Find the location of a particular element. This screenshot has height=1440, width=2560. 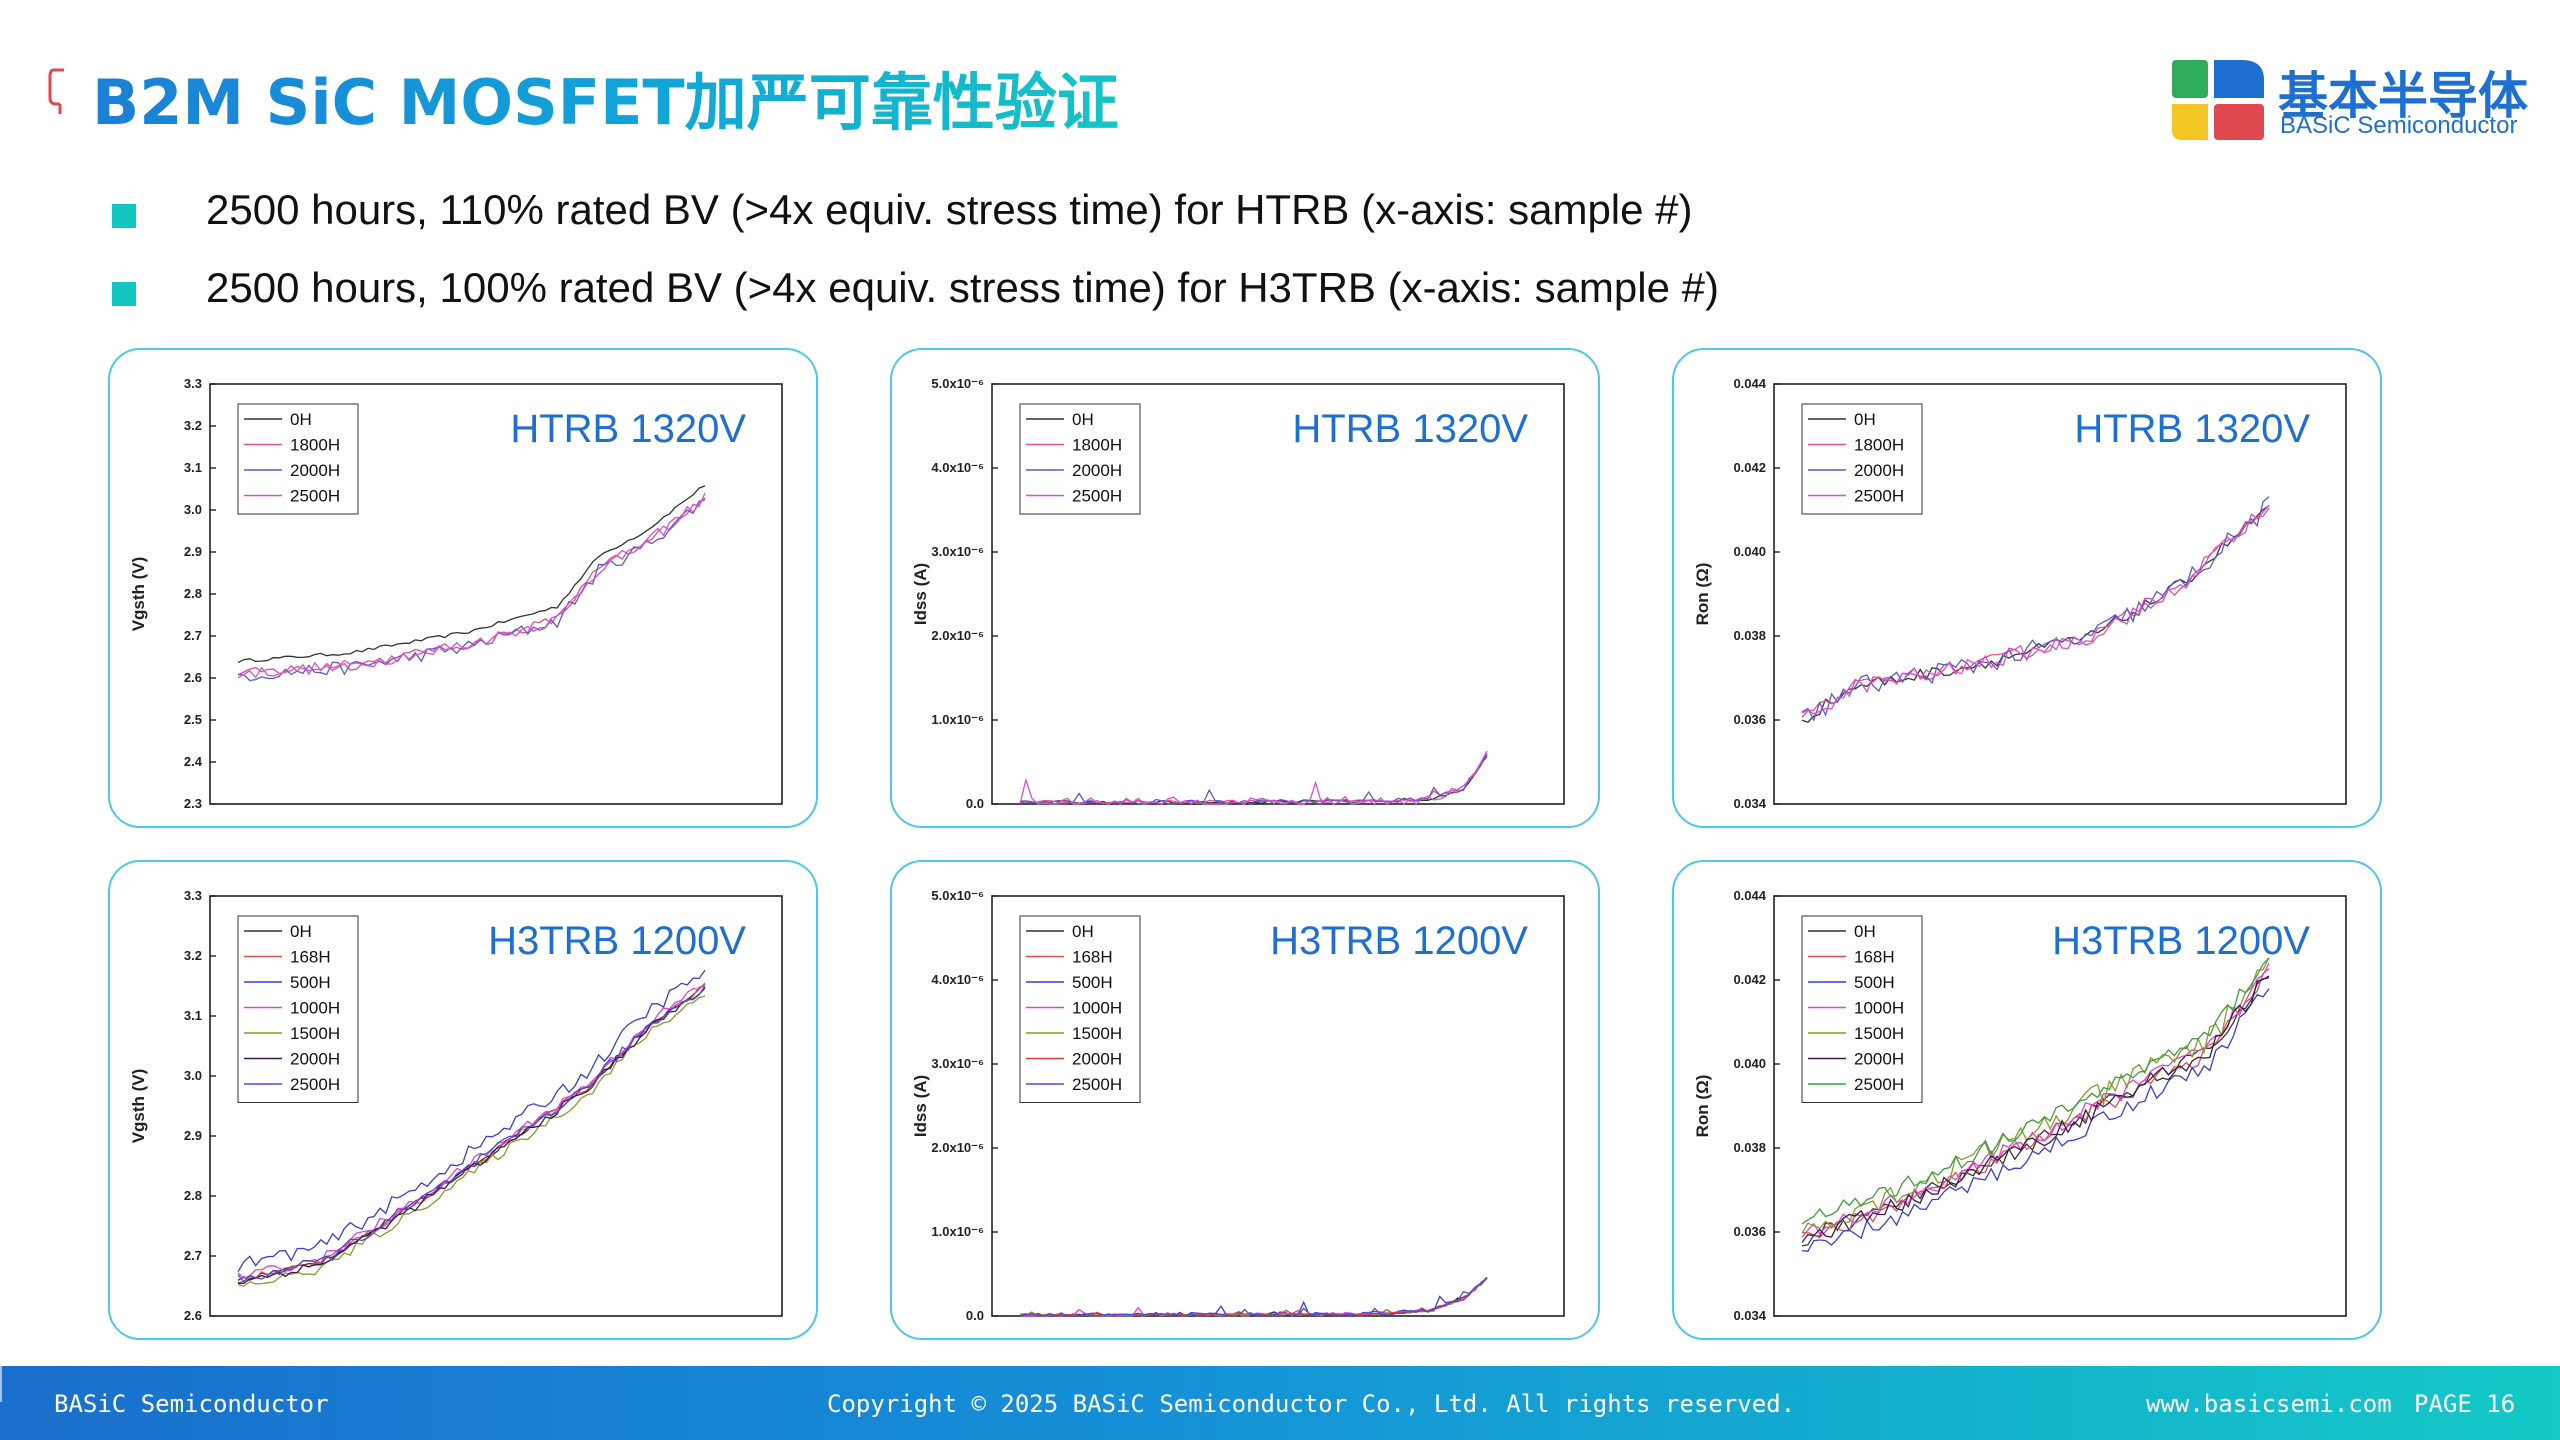

footer-website-link: www.basicsemi.com is located at coordinates (2269, 1404).